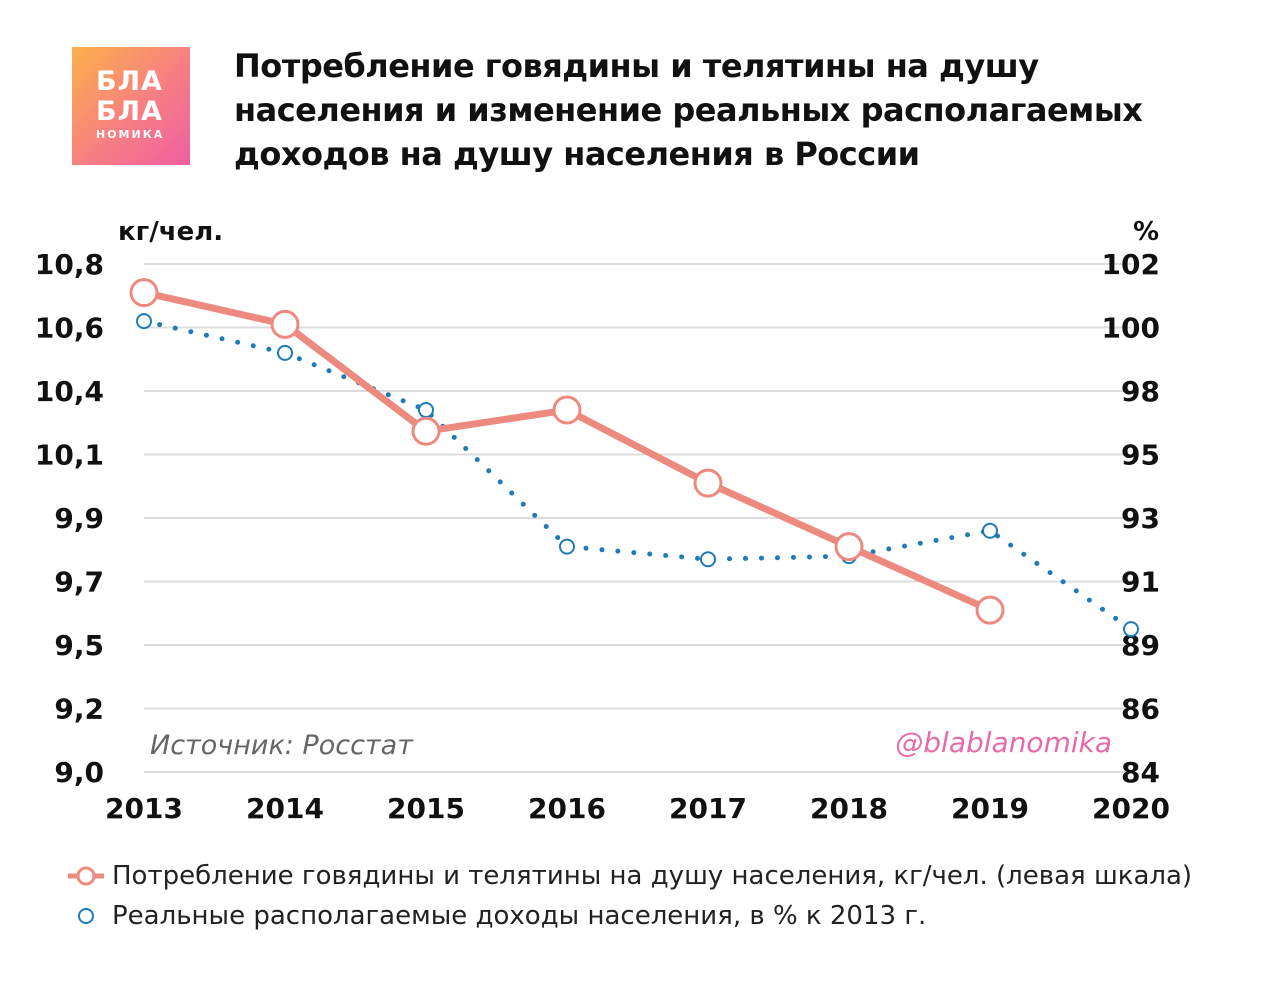 This screenshot has width=1280, height=995. What do you see at coordinates (79, 518) in the screenshot?
I see `left-tick-label: 9,9` at bounding box center [79, 518].